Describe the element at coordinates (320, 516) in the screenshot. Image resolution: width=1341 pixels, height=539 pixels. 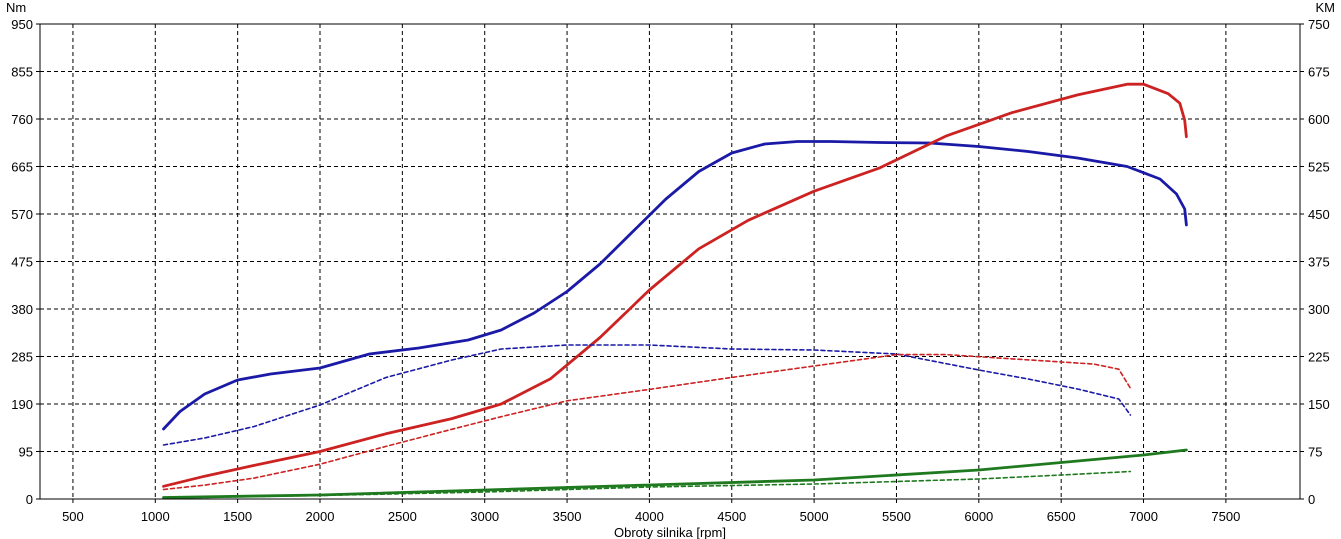
I see `x-tick-label: 2000` at that location.